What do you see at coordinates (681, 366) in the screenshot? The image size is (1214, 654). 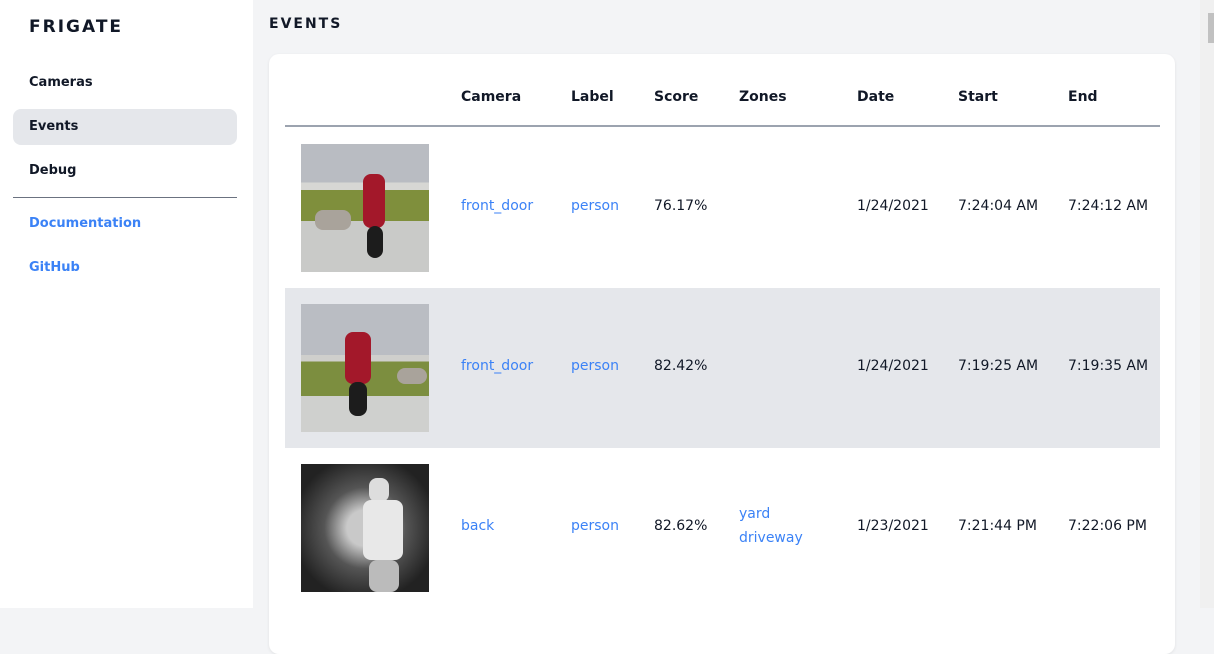 I see `score-cell: 82.42%` at bounding box center [681, 366].